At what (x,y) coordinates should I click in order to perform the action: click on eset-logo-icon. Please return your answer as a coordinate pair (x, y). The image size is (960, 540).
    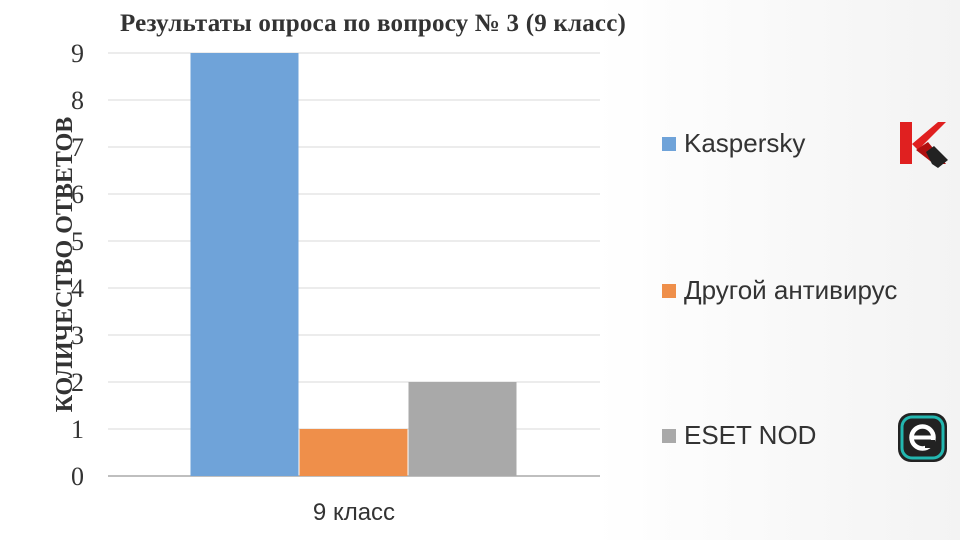
    Looking at the image, I should click on (922, 437).